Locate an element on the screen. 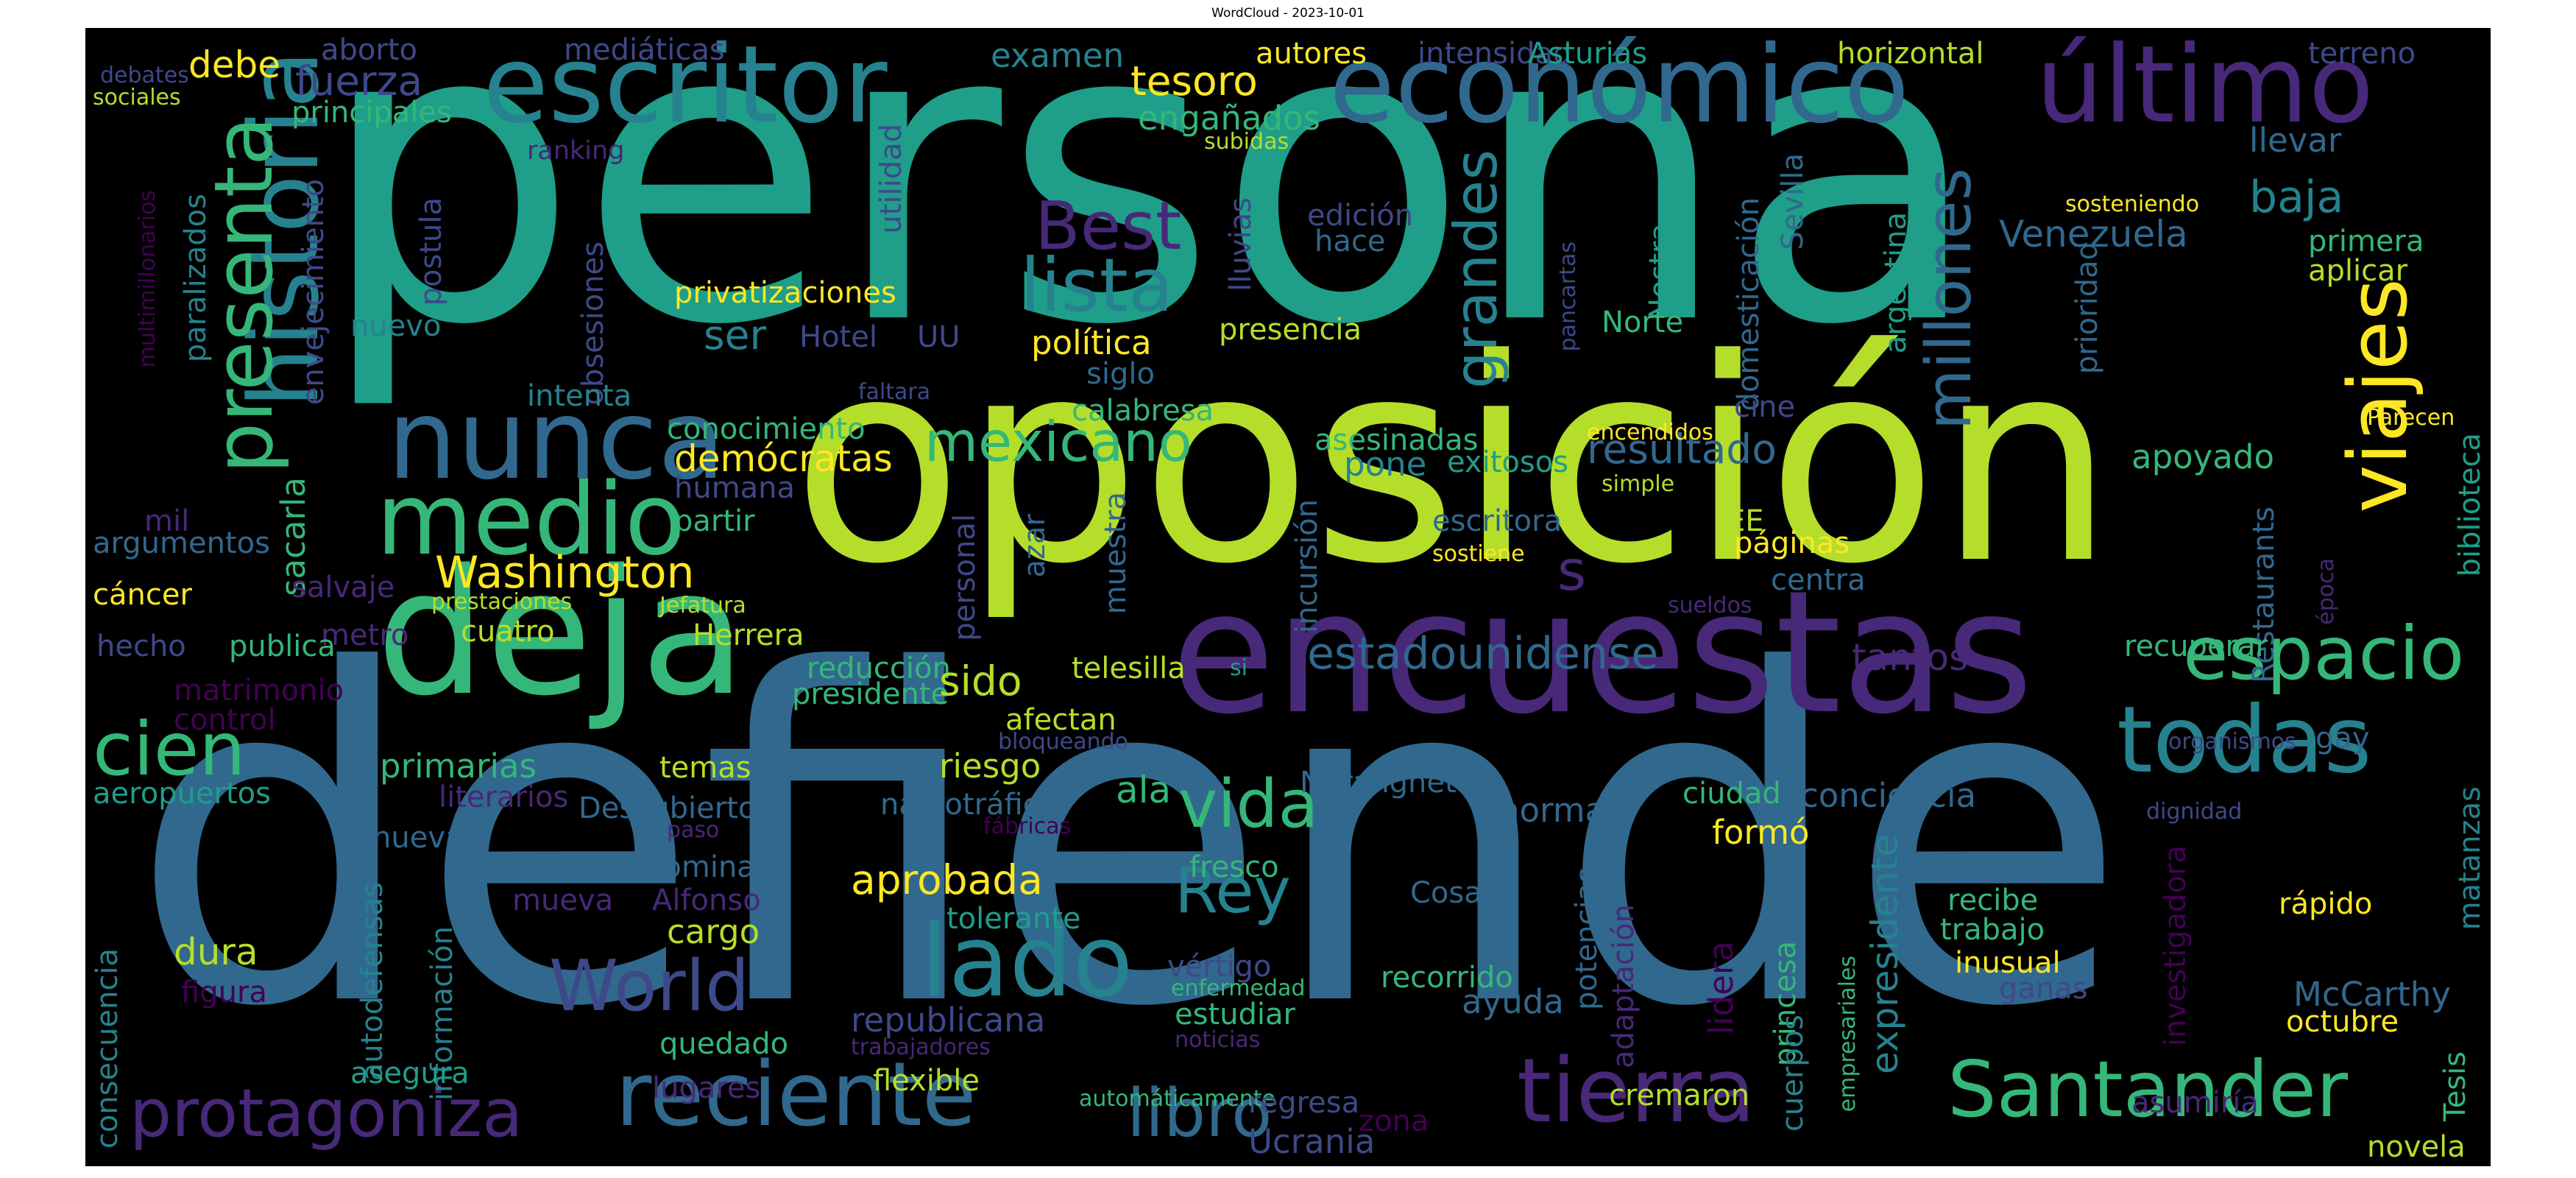  word-170: dura is located at coordinates (216, 952).